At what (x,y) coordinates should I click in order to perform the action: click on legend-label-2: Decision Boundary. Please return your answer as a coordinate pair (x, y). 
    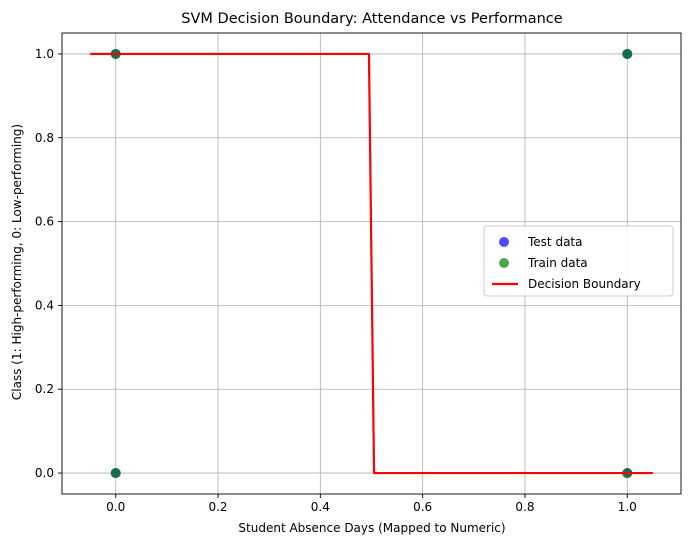
    Looking at the image, I should click on (584, 284).